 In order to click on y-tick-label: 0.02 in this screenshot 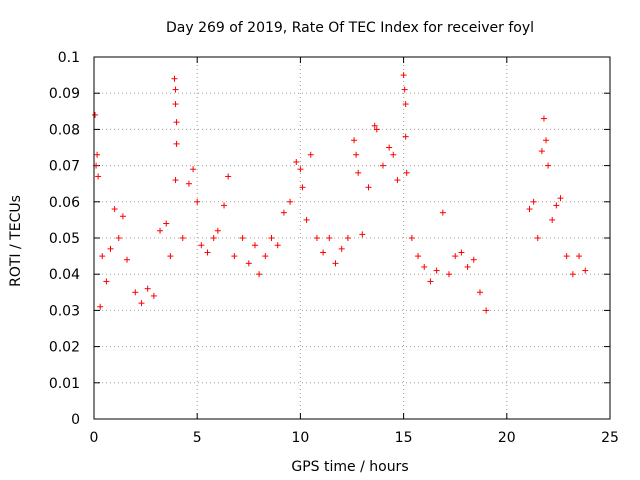, I will do `click(64, 348)`.